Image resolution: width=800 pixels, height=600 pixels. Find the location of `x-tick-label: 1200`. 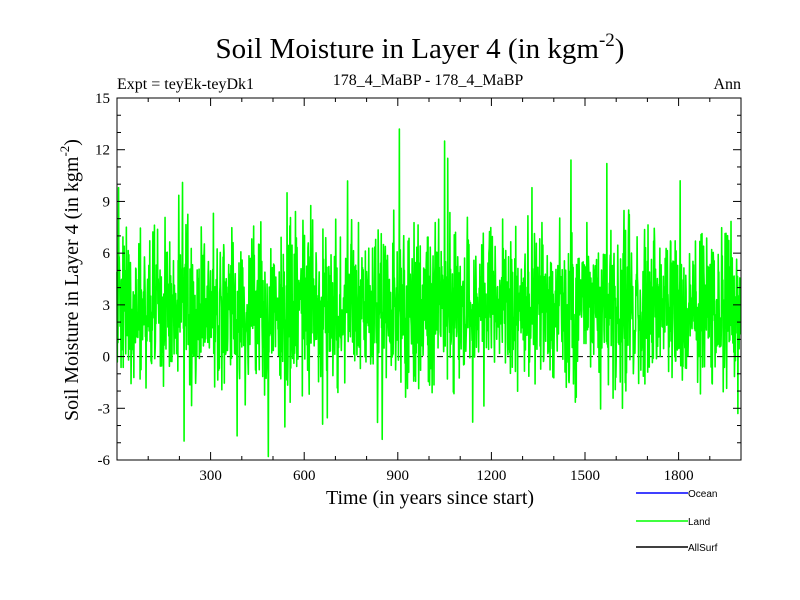

x-tick-label: 1200 is located at coordinates (491, 476).